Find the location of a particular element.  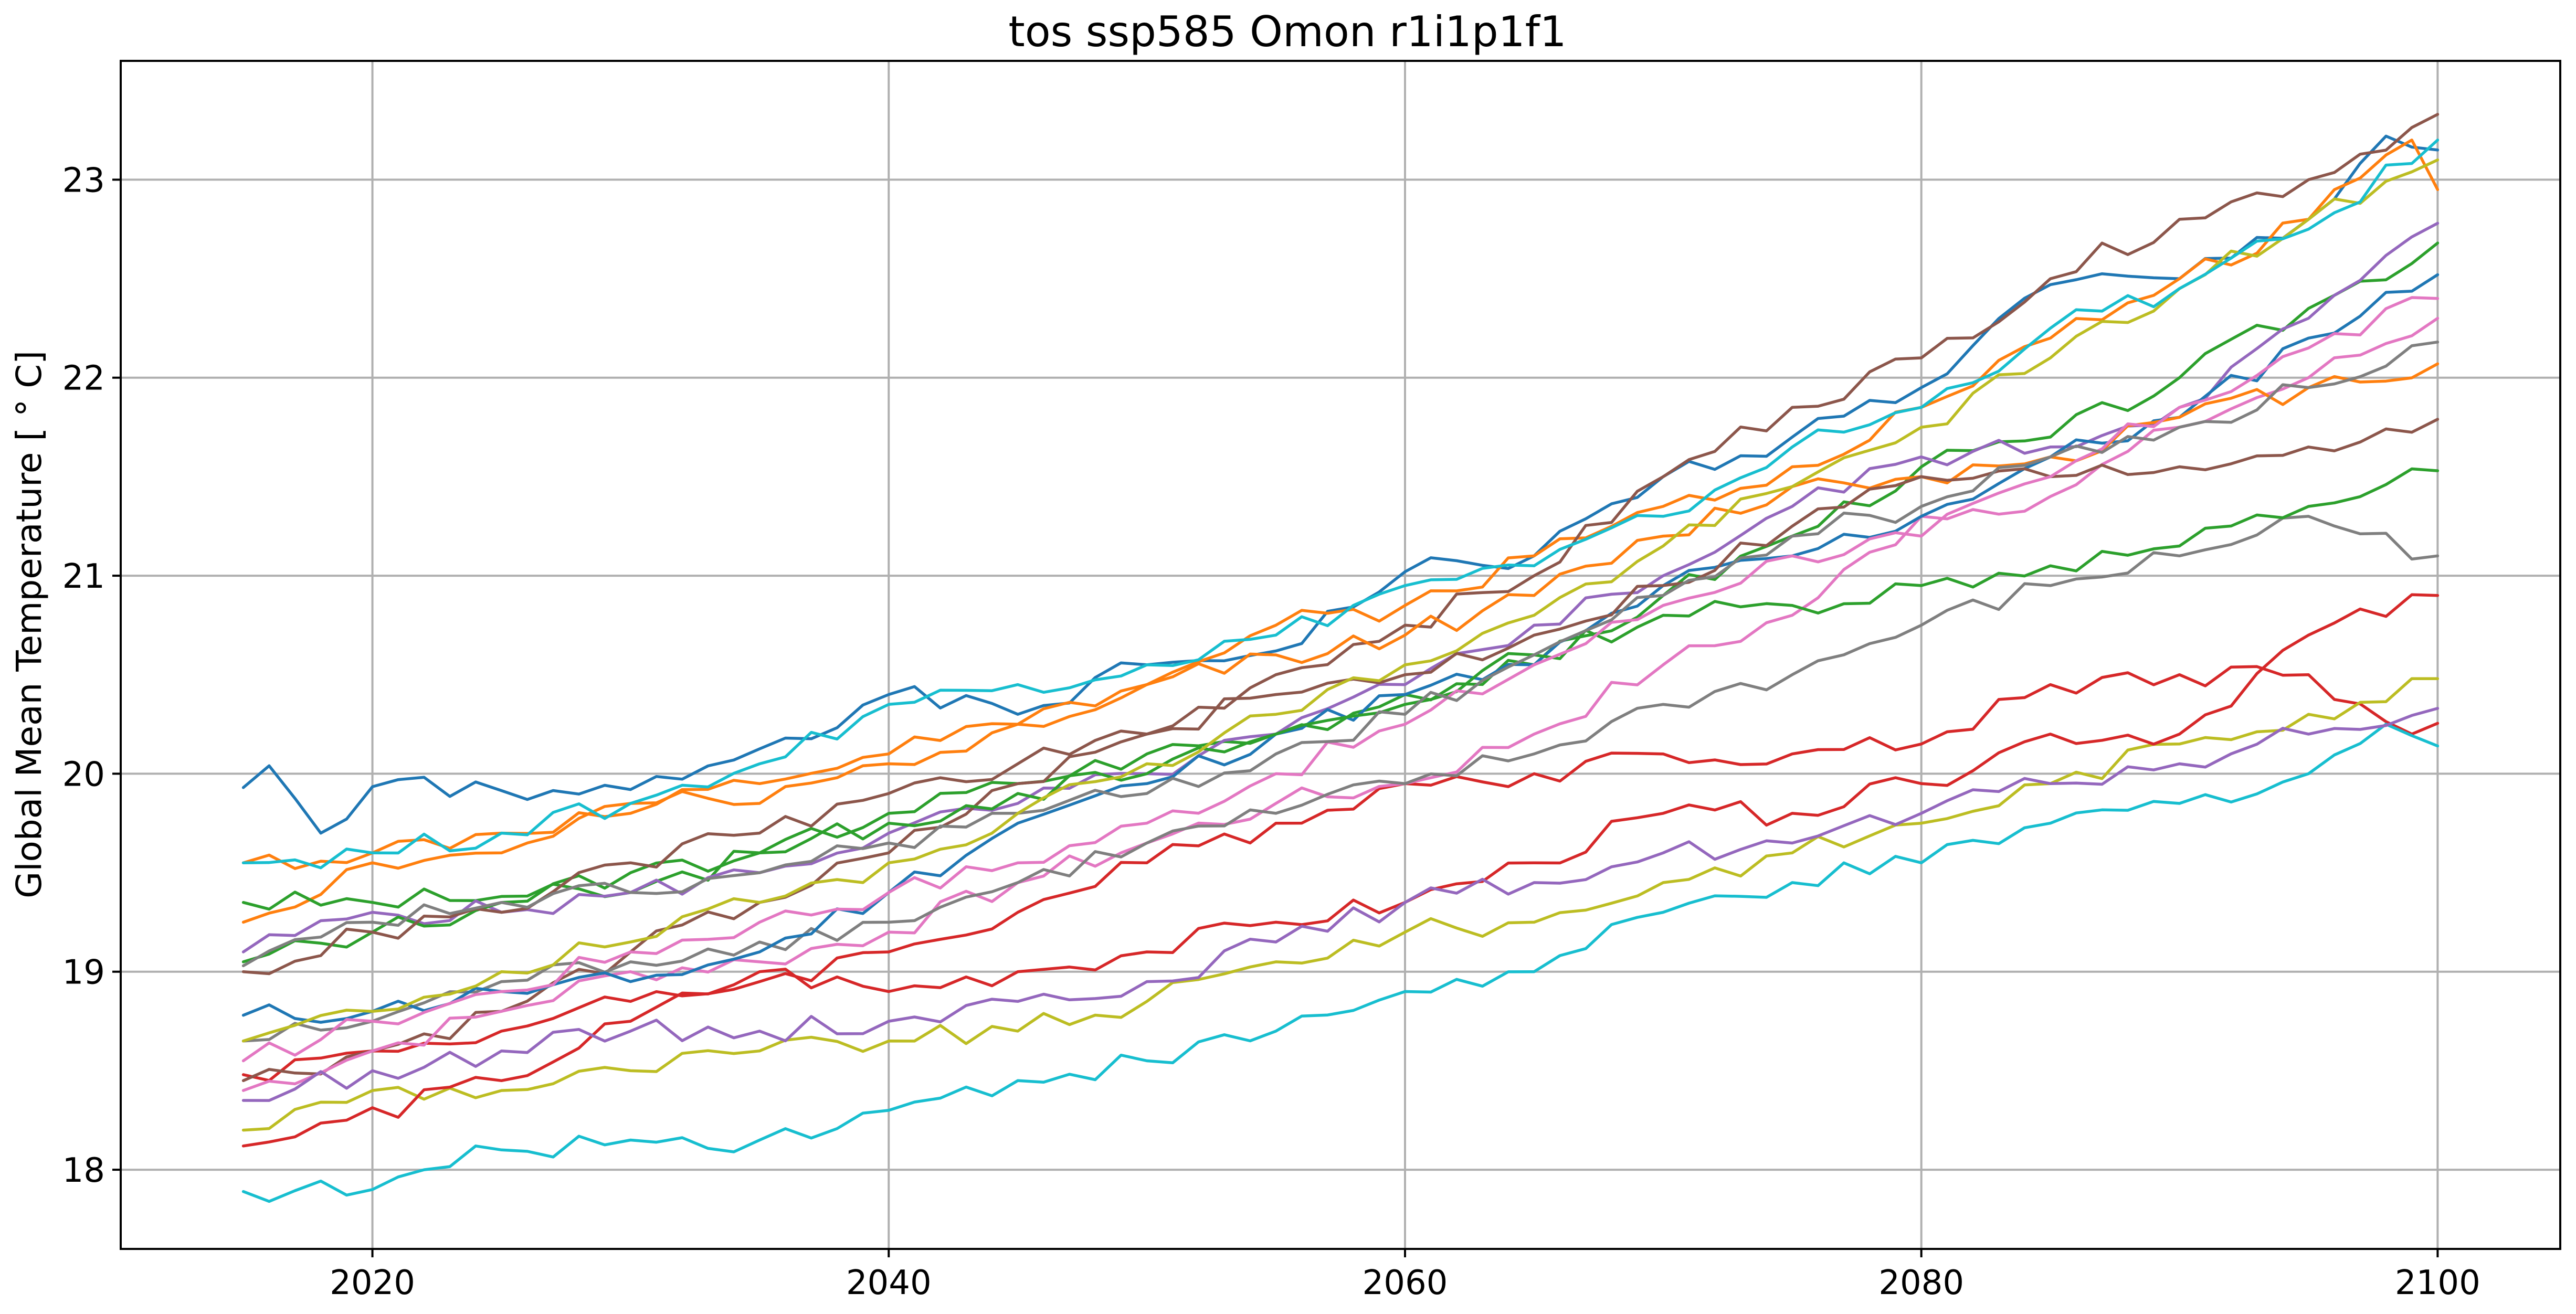

y-tick-label: 22 is located at coordinates (83, 378).